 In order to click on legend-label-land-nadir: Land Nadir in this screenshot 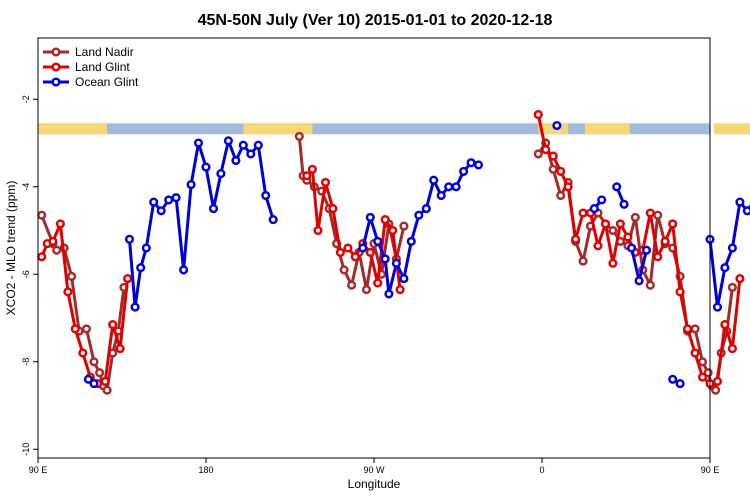, I will do `click(104, 52)`.